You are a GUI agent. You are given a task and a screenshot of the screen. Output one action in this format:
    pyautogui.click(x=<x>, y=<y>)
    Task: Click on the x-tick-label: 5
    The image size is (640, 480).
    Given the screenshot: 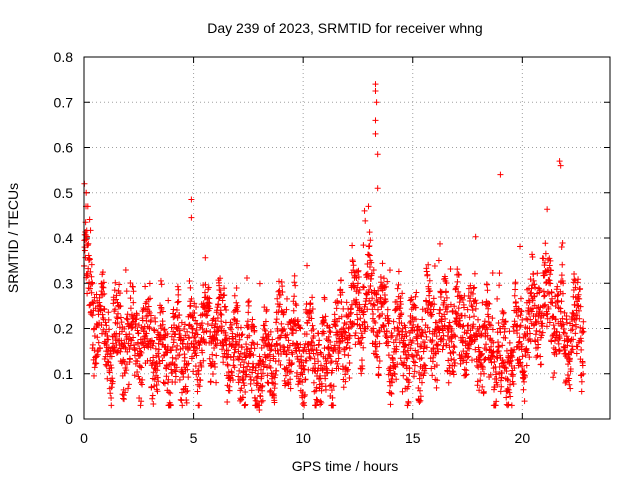 What is the action you would take?
    pyautogui.click(x=194, y=438)
    